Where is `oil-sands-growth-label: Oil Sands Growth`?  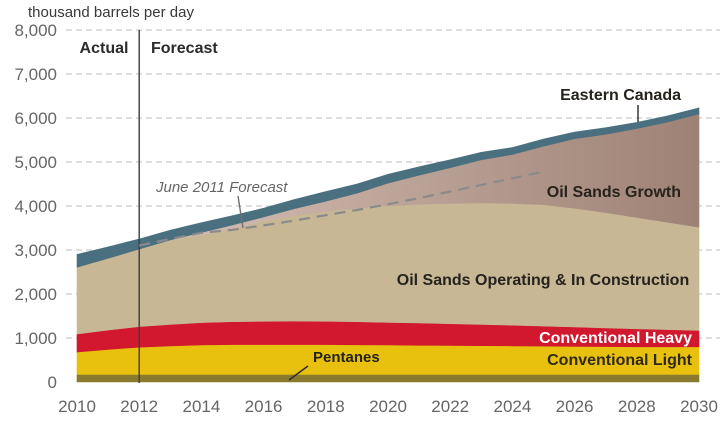
oil-sands-growth-label: Oil Sands Growth is located at coordinates (614, 192).